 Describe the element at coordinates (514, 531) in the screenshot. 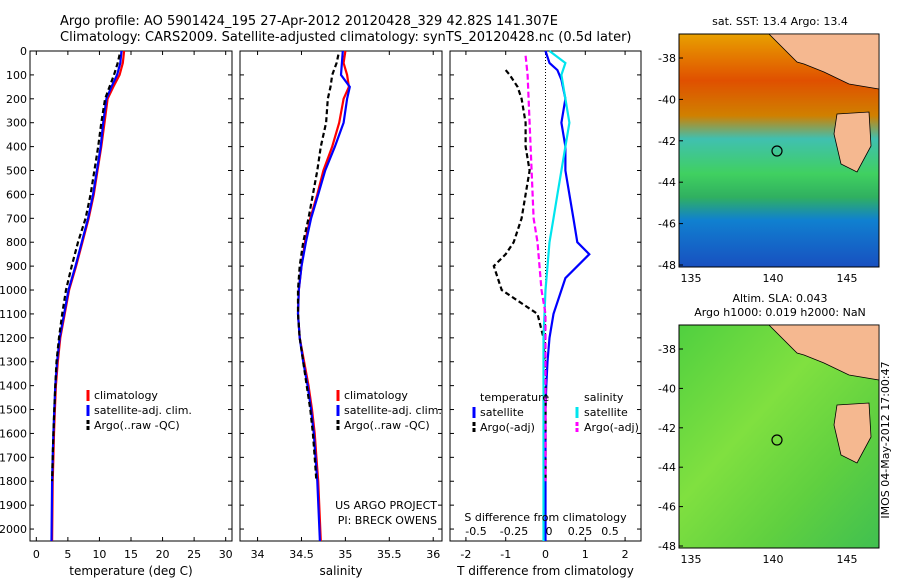

I see `secondary-x-tick-label: -0.25` at that location.